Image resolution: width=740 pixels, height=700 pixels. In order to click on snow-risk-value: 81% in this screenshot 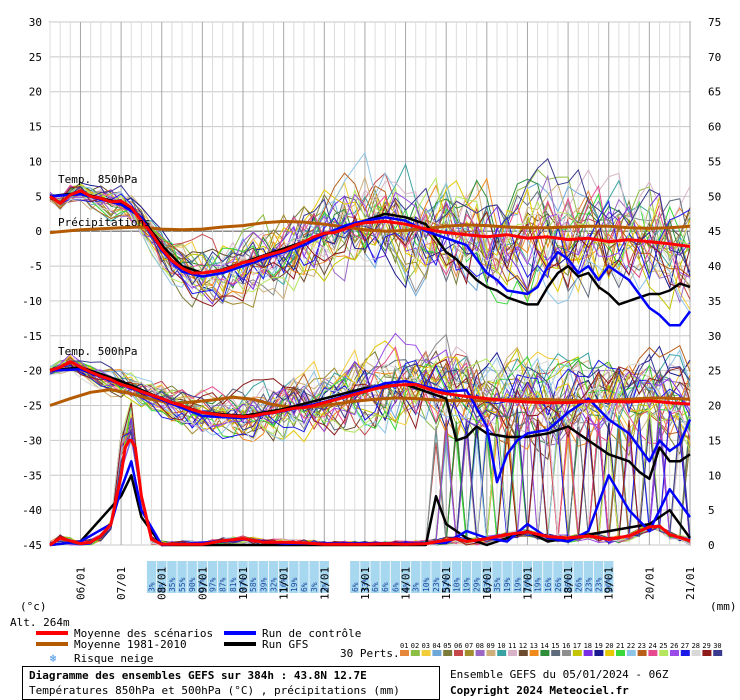, I will do `click(233, 584)`.